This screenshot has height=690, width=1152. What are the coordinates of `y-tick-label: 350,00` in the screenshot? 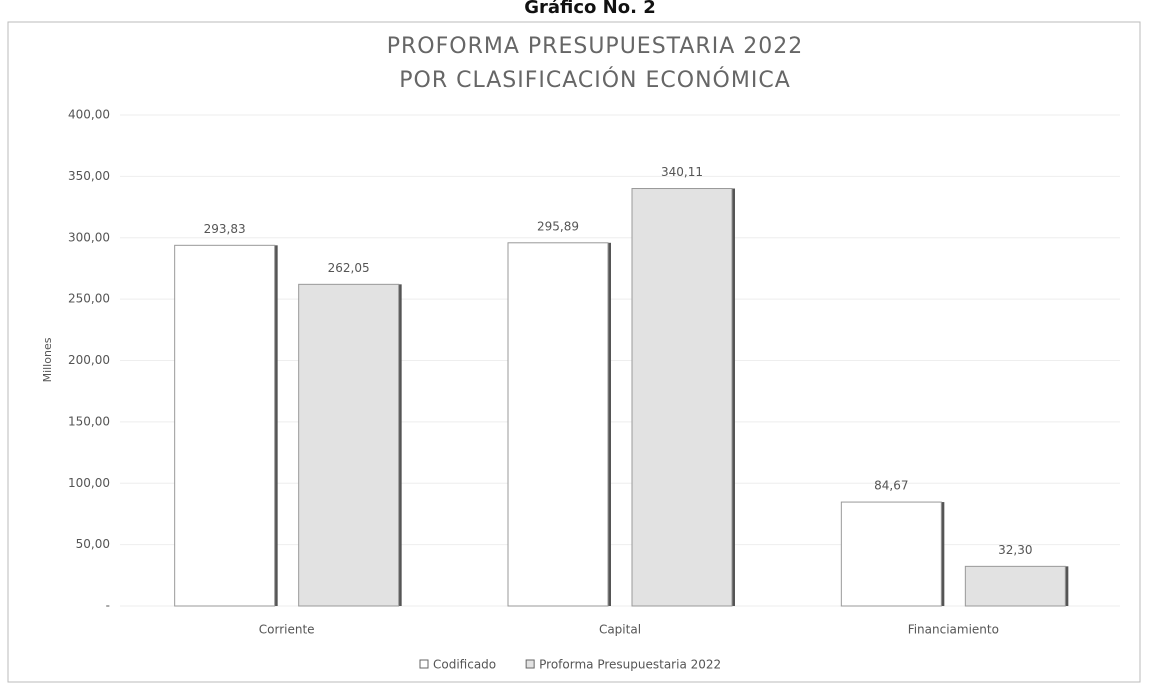 It's located at (89, 176).